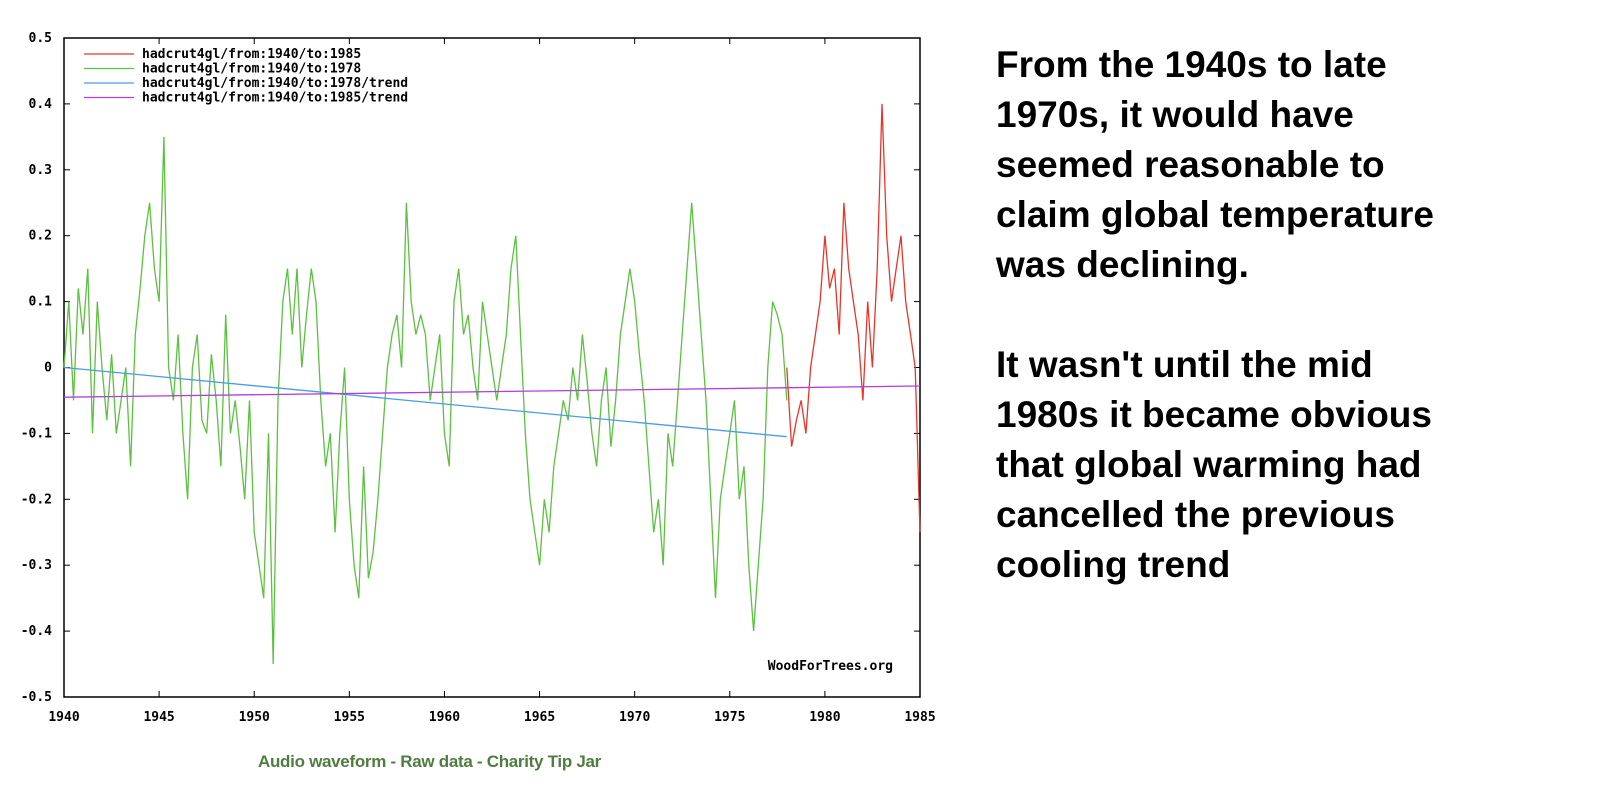 This screenshot has height=800, width=1600. What do you see at coordinates (1195, 514) in the screenshot?
I see `annotation-line: cancelled the previous` at bounding box center [1195, 514].